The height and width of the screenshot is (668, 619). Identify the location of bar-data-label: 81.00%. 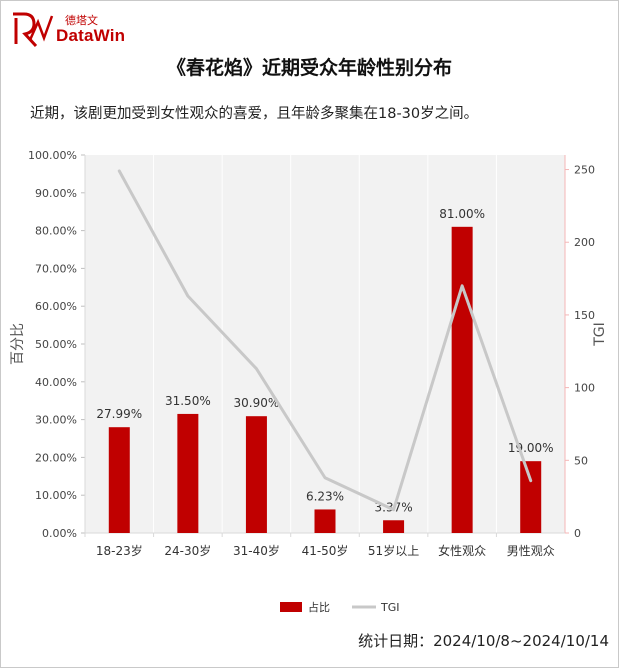
(462, 214).